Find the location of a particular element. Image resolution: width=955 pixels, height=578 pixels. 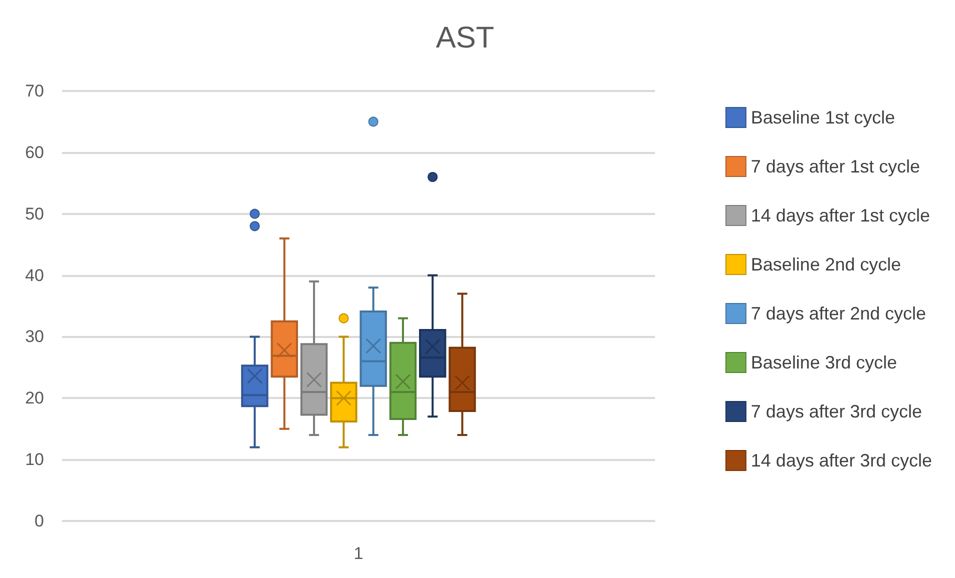

y-tick-label: 50 is located at coordinates (34, 214).